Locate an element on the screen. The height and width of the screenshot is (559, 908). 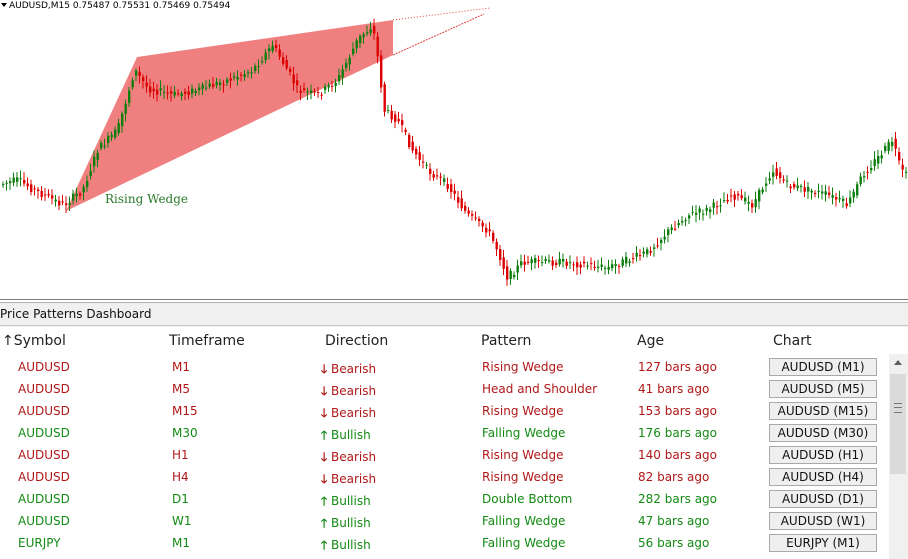
open-chart-button: AUDUSD (M5) is located at coordinates (823, 389).